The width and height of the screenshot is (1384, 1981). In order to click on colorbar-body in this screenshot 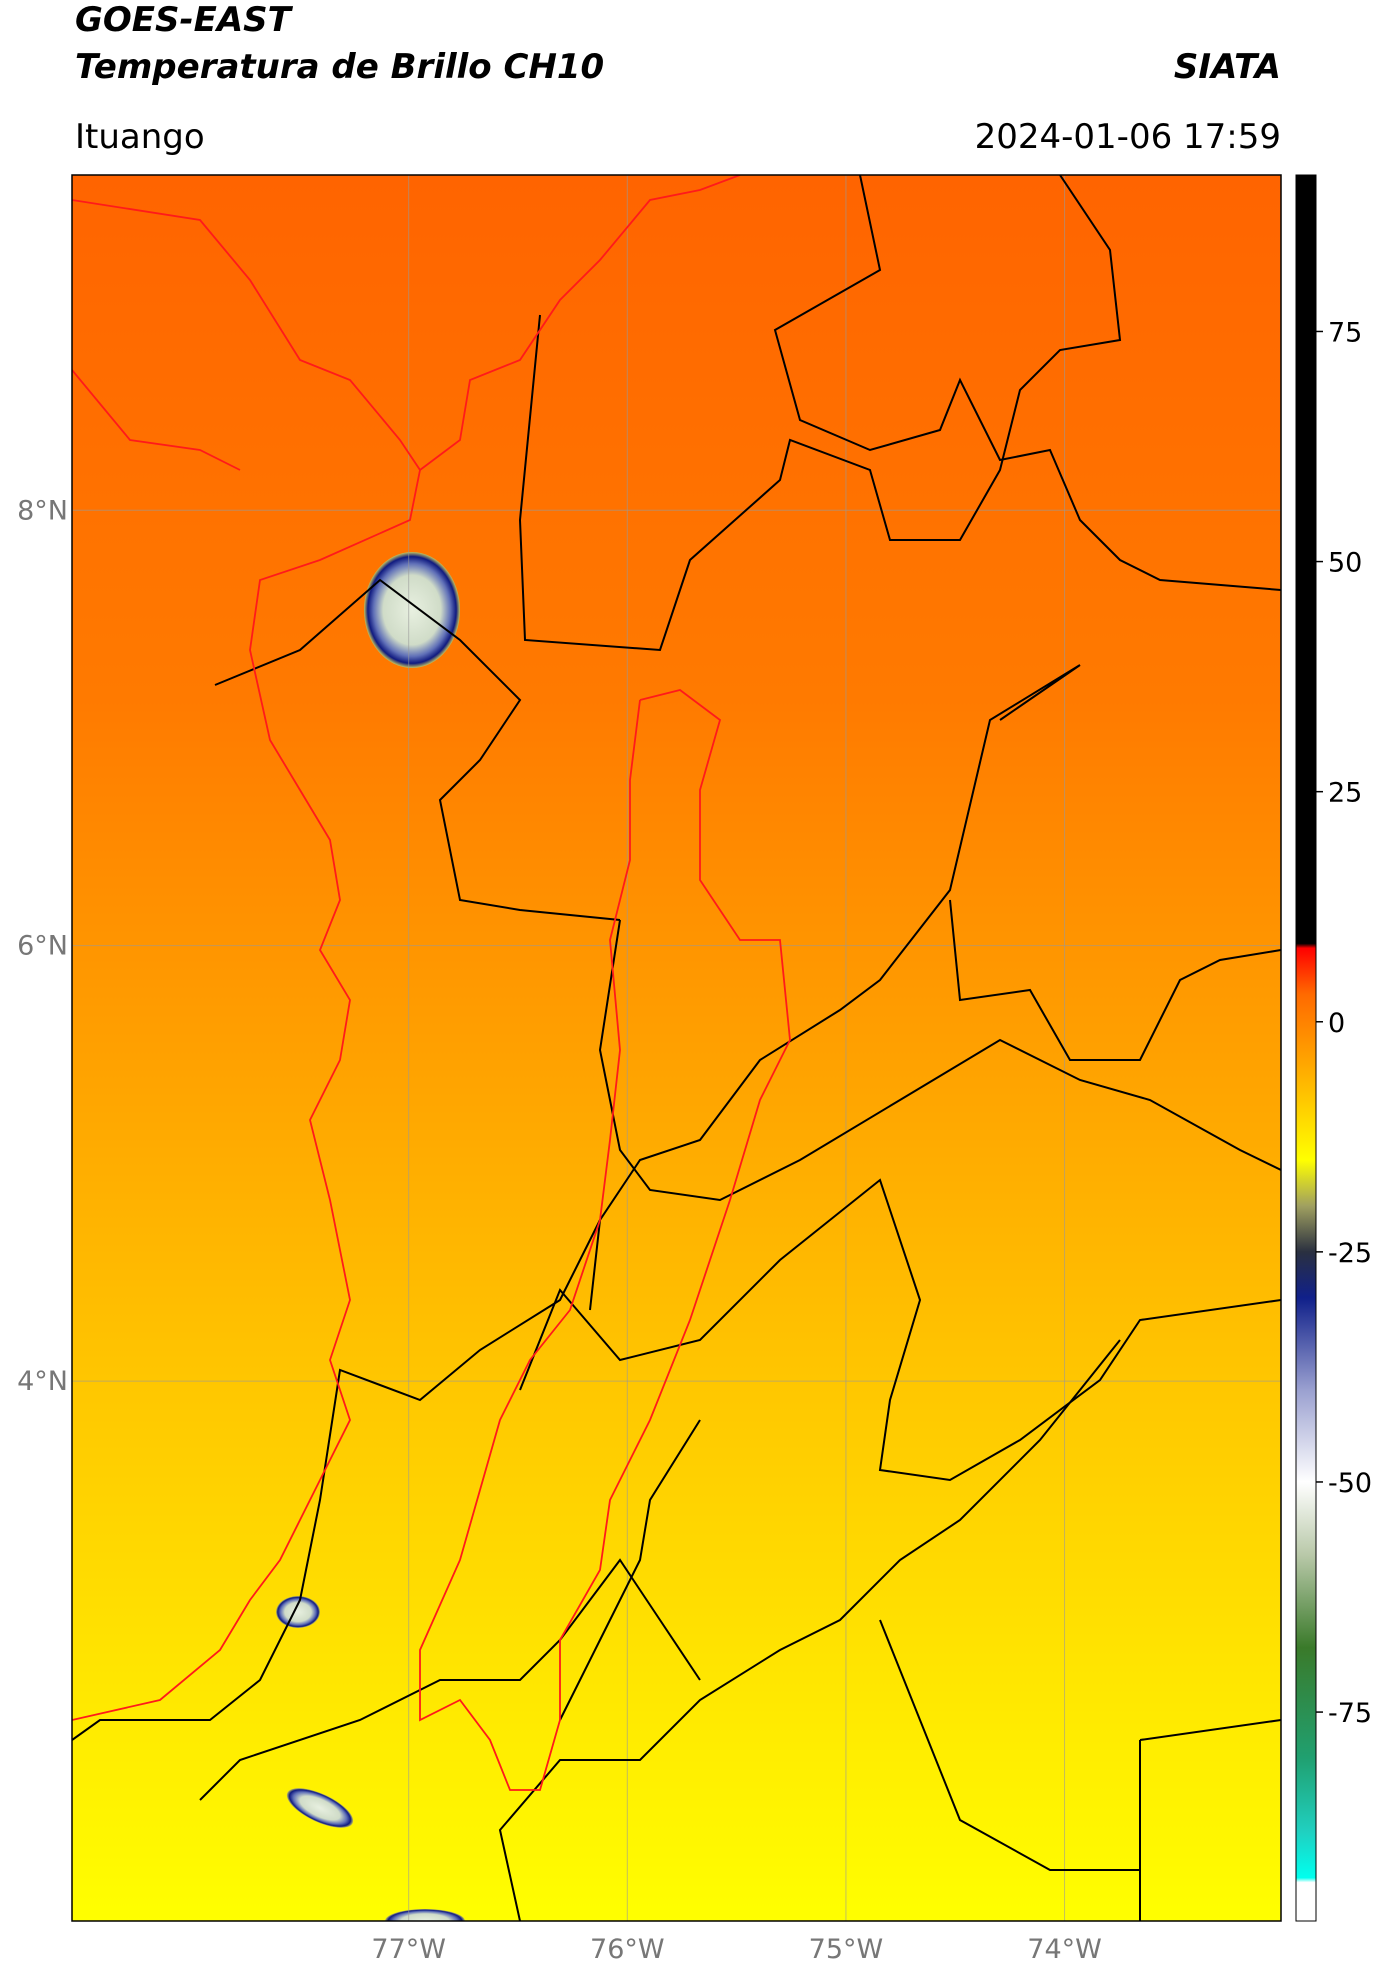, I will do `click(1306, 1048)`.